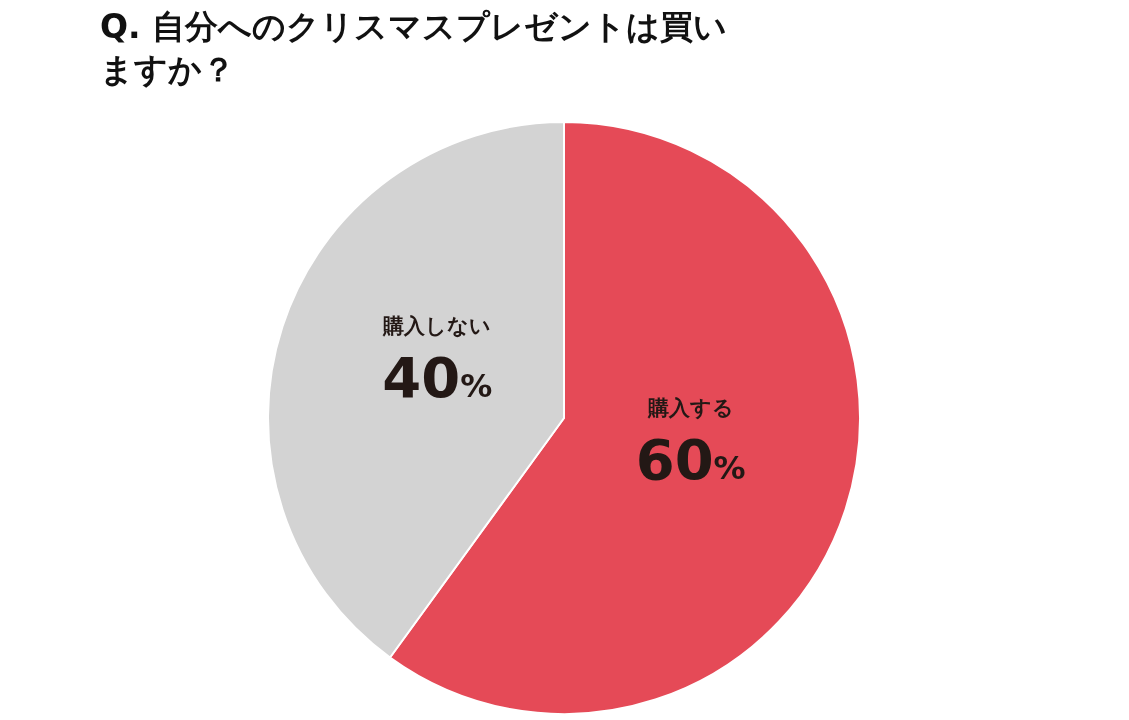 Image resolution: width=1129 pixels, height=720 pixels. I want to click on chart-title: Q. 自分へのクリスマスプレゼントは買いますか？, so click(414, 48).